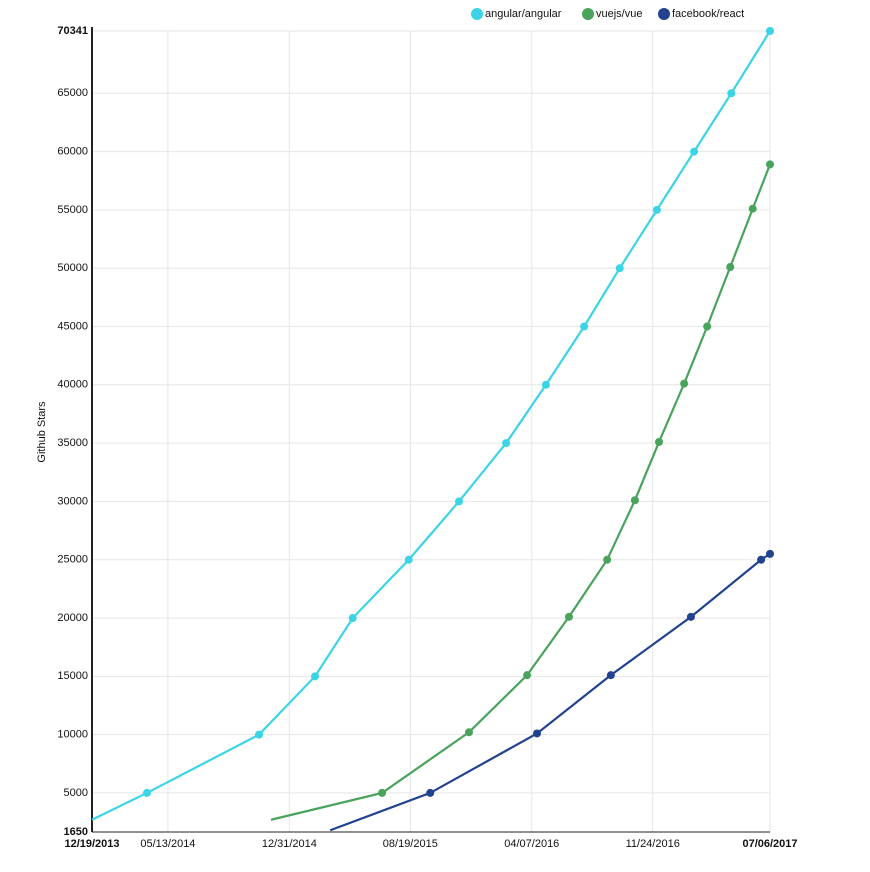  I want to click on y-tick-label: 20000, so click(72, 618).